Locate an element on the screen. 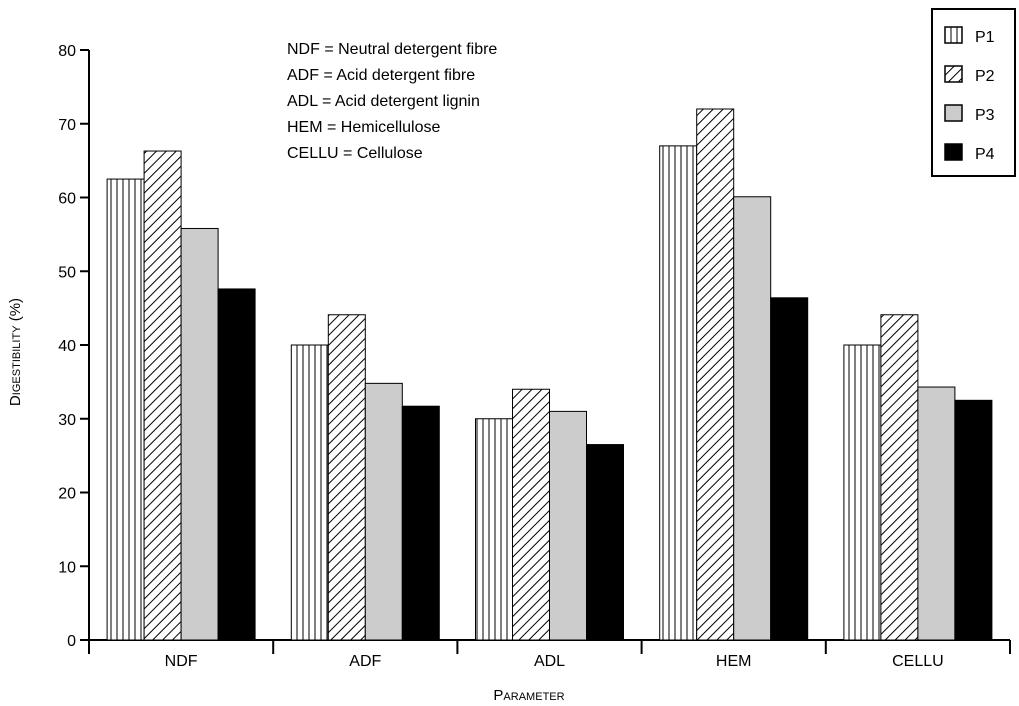 This screenshot has width=1019, height=706. y-tick-label: 60 is located at coordinates (67, 199).